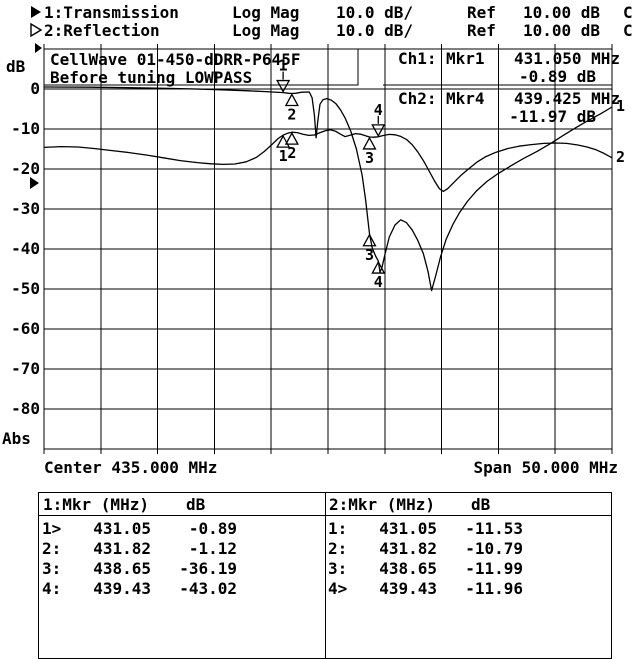 This screenshot has height=659, width=640. I want to click on marker-4-trace-1-label: 4, so click(378, 282).